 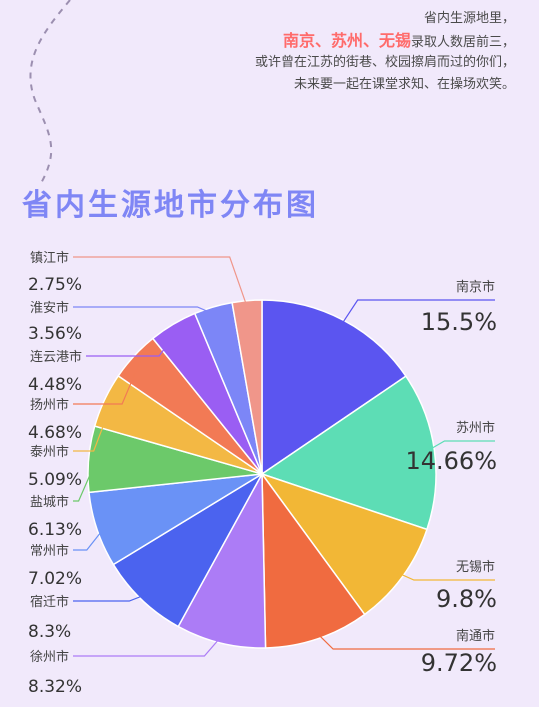 I want to click on slice-percent-label: 8.32%, so click(x=55, y=687).